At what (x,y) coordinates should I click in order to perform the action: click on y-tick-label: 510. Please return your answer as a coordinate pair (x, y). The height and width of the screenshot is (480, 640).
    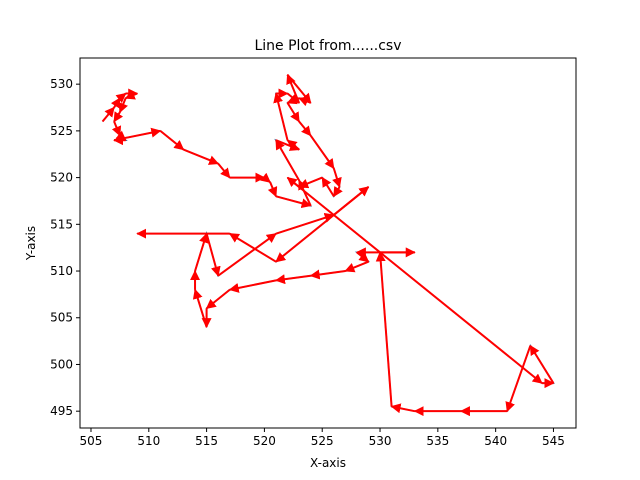
    Looking at the image, I should click on (61, 271).